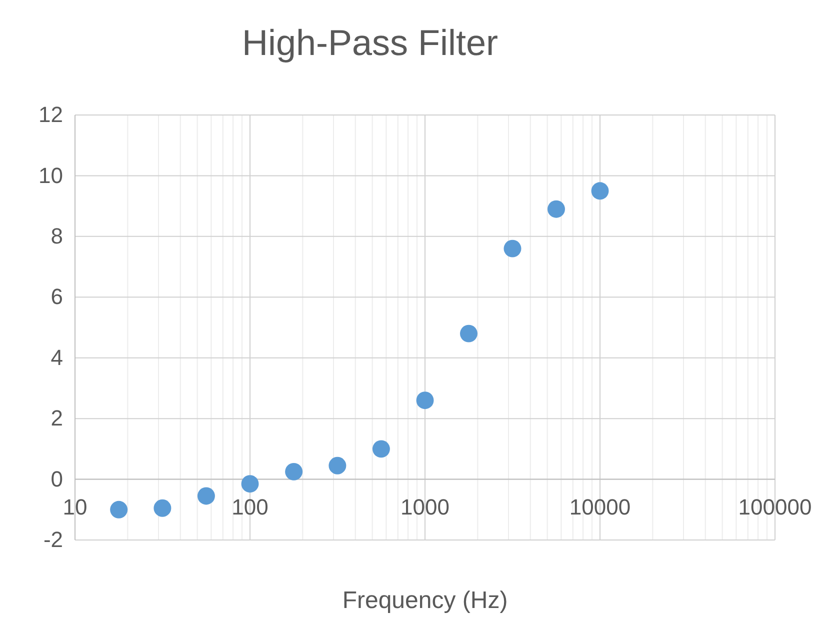 The height and width of the screenshot is (617, 826). What do you see at coordinates (425, 600) in the screenshot?
I see `x-axis-title: Frequency (Hz)` at bounding box center [425, 600].